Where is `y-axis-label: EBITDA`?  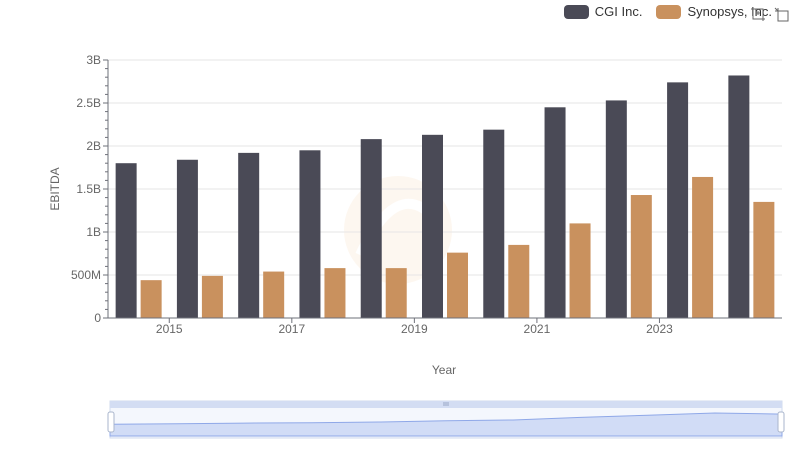
y-axis-label: EBITDA is located at coordinates (55, 188).